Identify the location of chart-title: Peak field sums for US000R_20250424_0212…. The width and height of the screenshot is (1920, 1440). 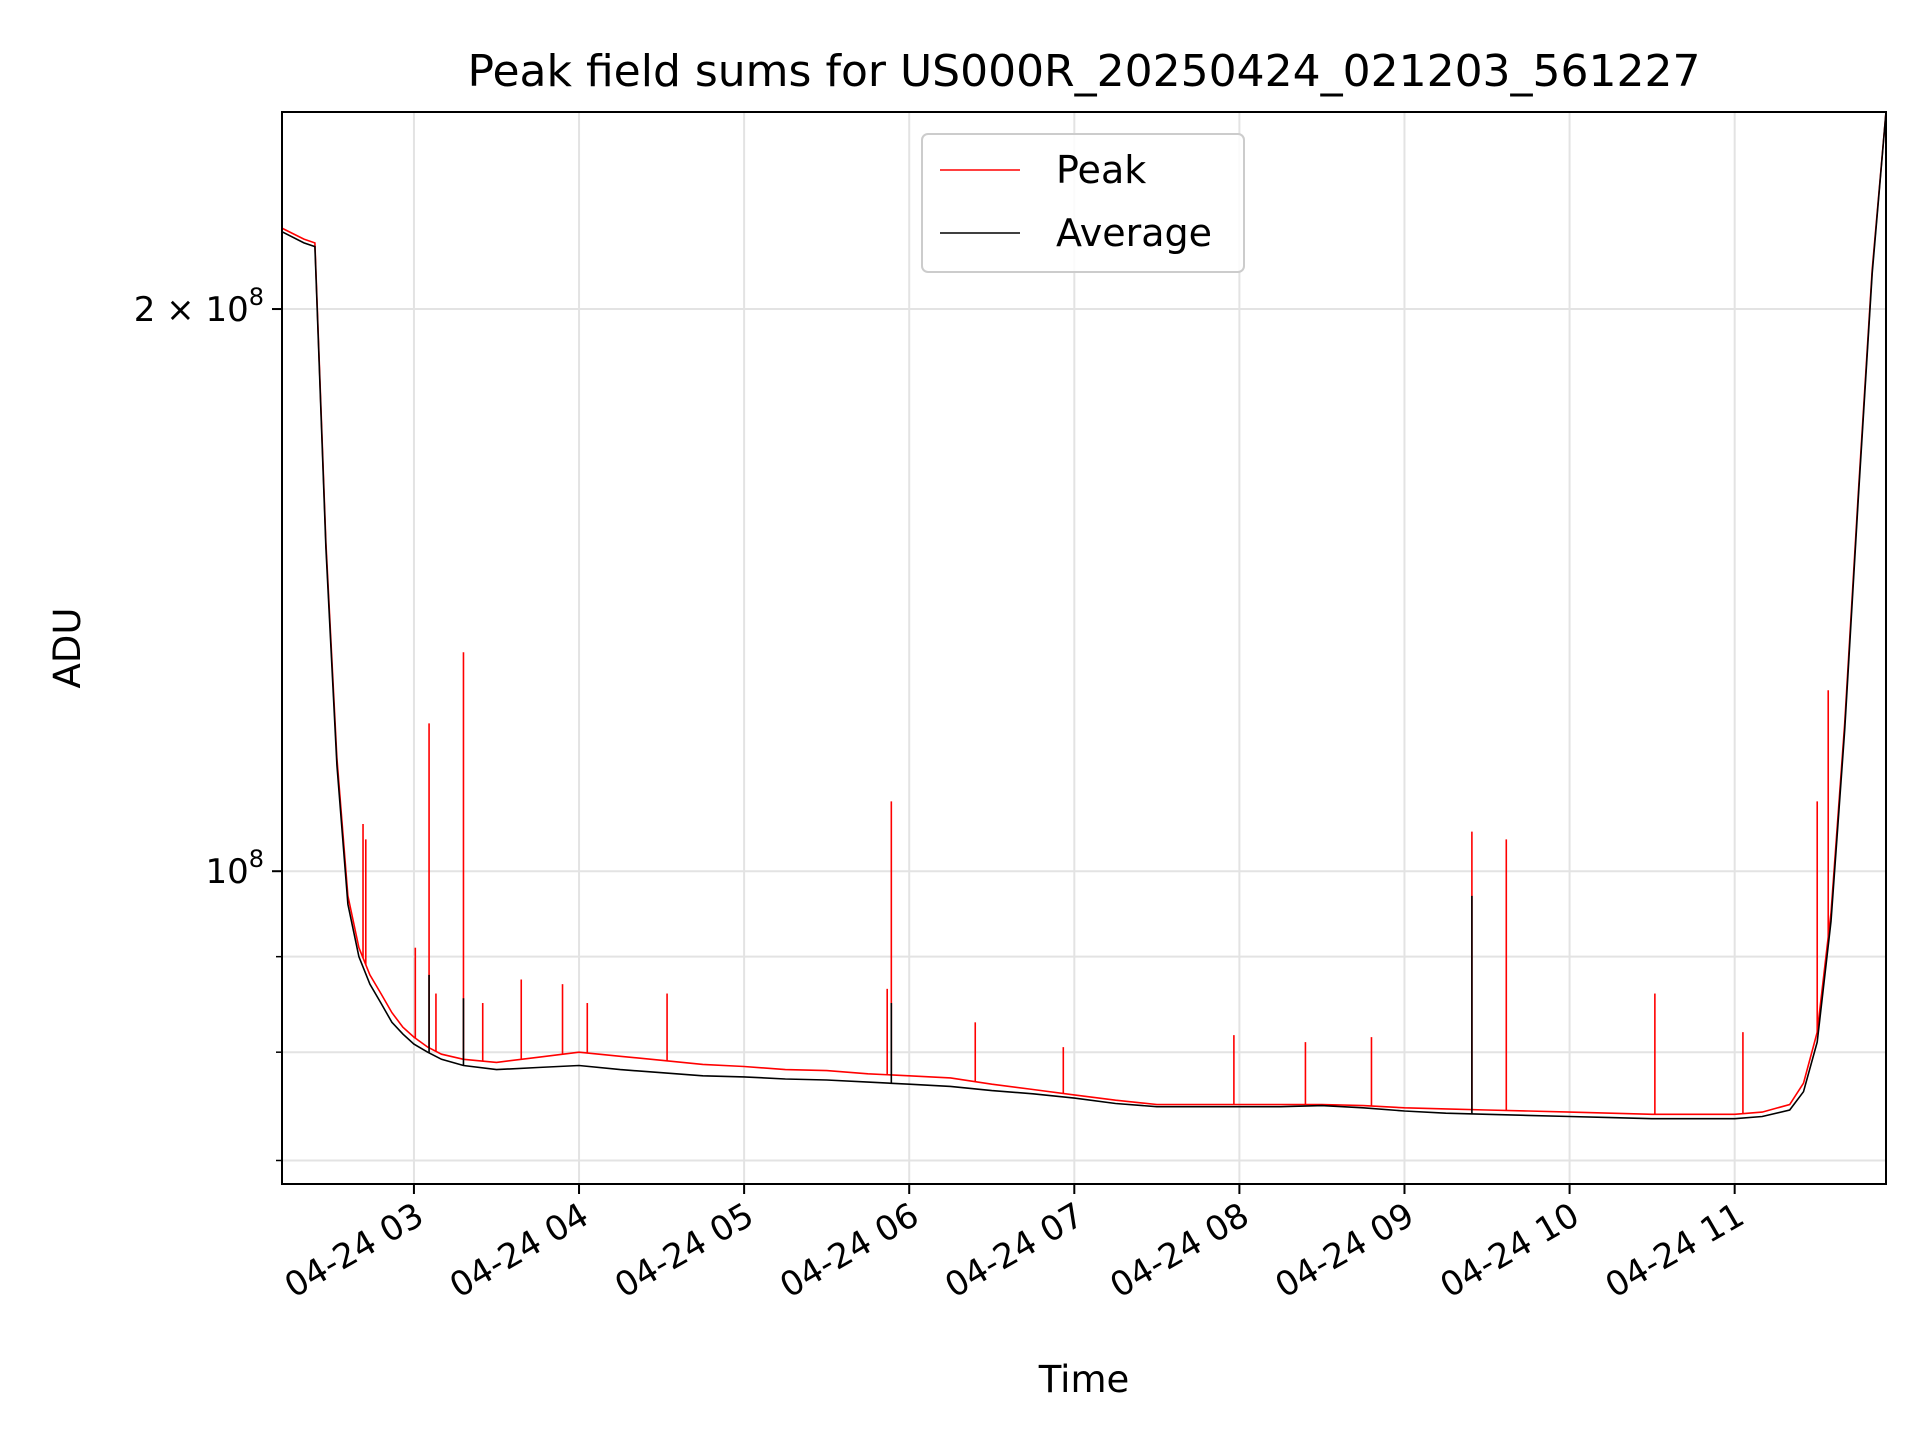
(1083, 71).